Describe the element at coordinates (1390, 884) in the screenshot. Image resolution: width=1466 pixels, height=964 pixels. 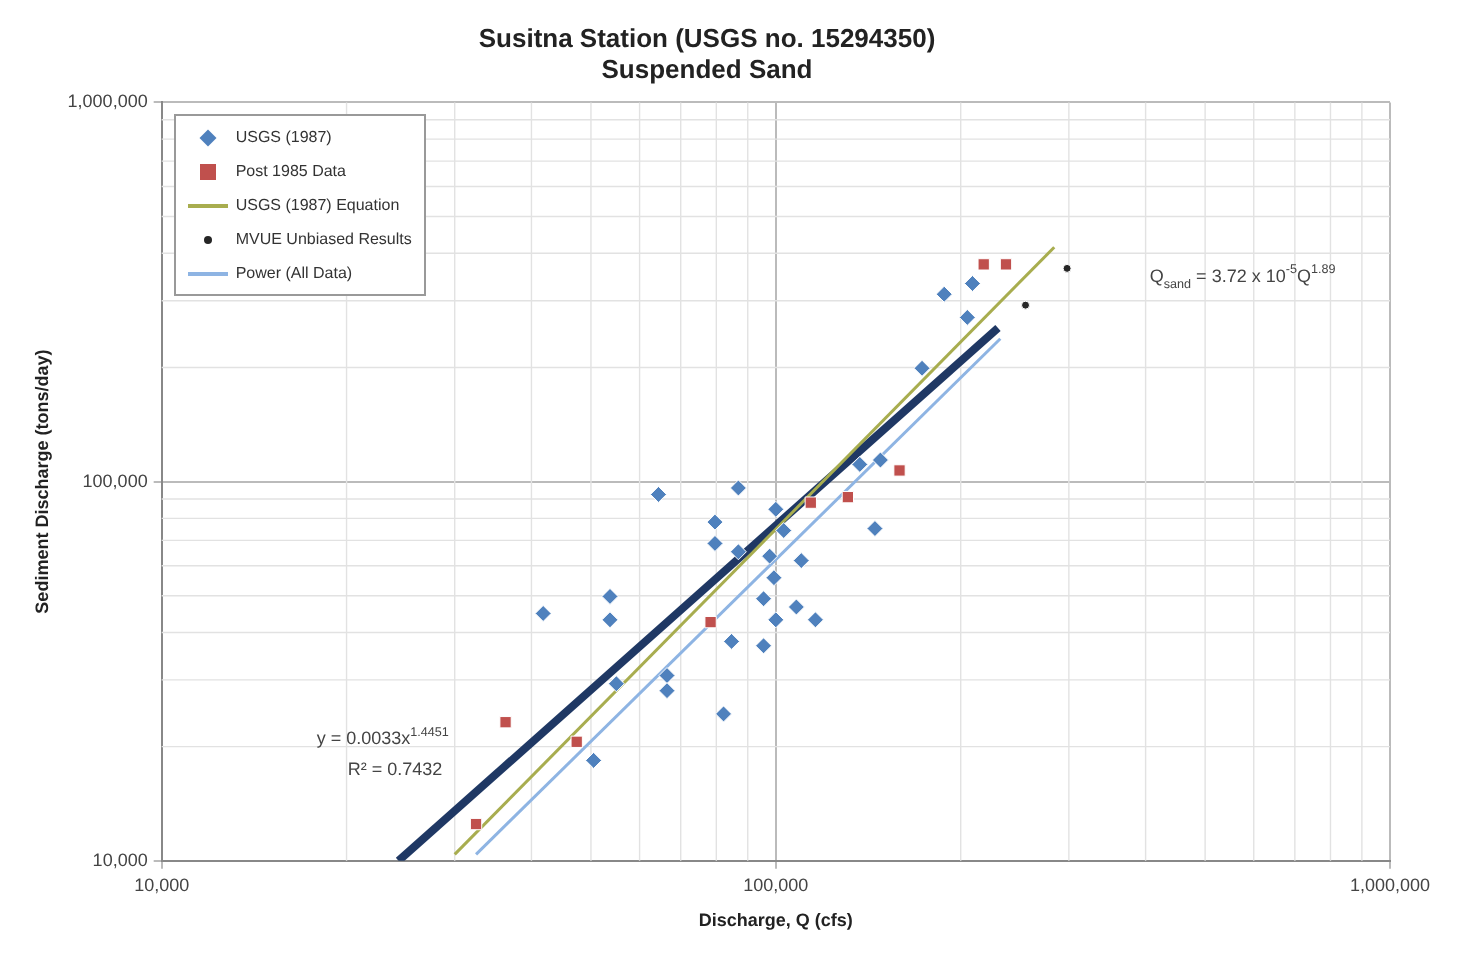
I see `x-tick-label: 1,000,000` at that location.